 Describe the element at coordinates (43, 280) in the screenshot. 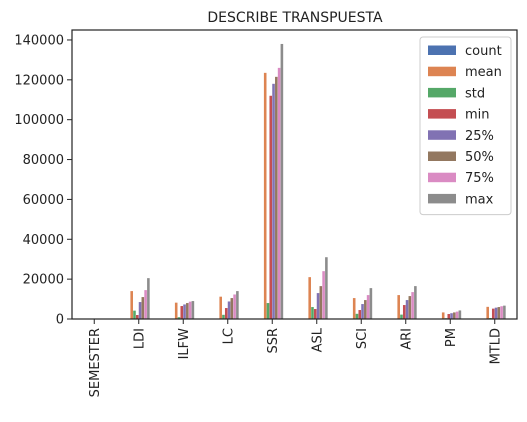

I see `y-tick-label: 20000` at that location.